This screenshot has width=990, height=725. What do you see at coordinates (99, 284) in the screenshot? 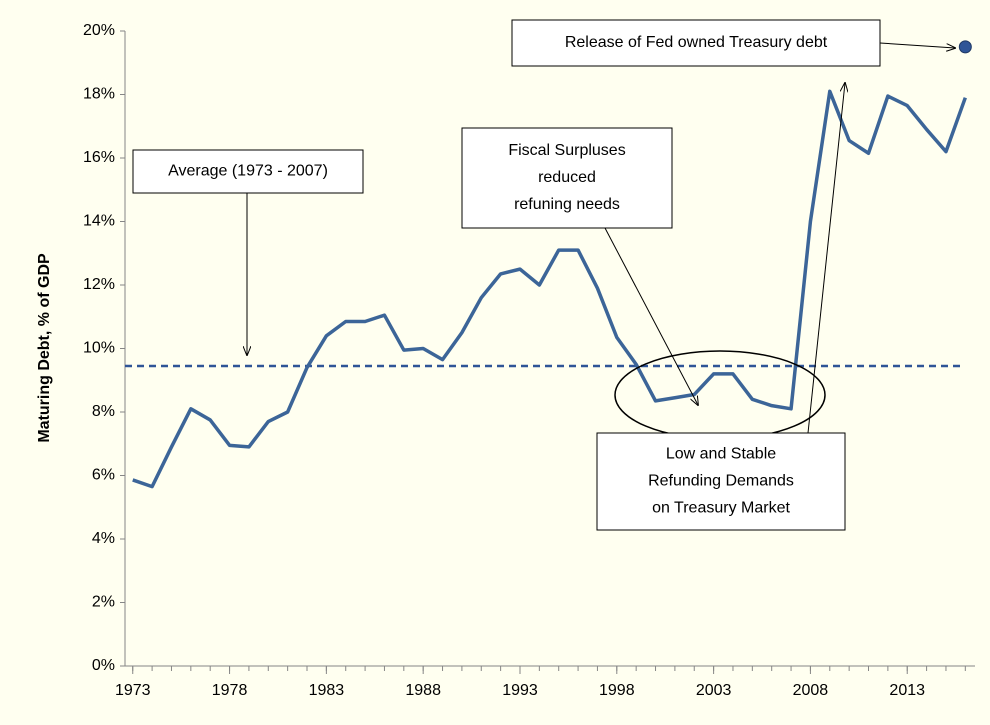
I see `y-tick-label: 12%` at bounding box center [99, 284].